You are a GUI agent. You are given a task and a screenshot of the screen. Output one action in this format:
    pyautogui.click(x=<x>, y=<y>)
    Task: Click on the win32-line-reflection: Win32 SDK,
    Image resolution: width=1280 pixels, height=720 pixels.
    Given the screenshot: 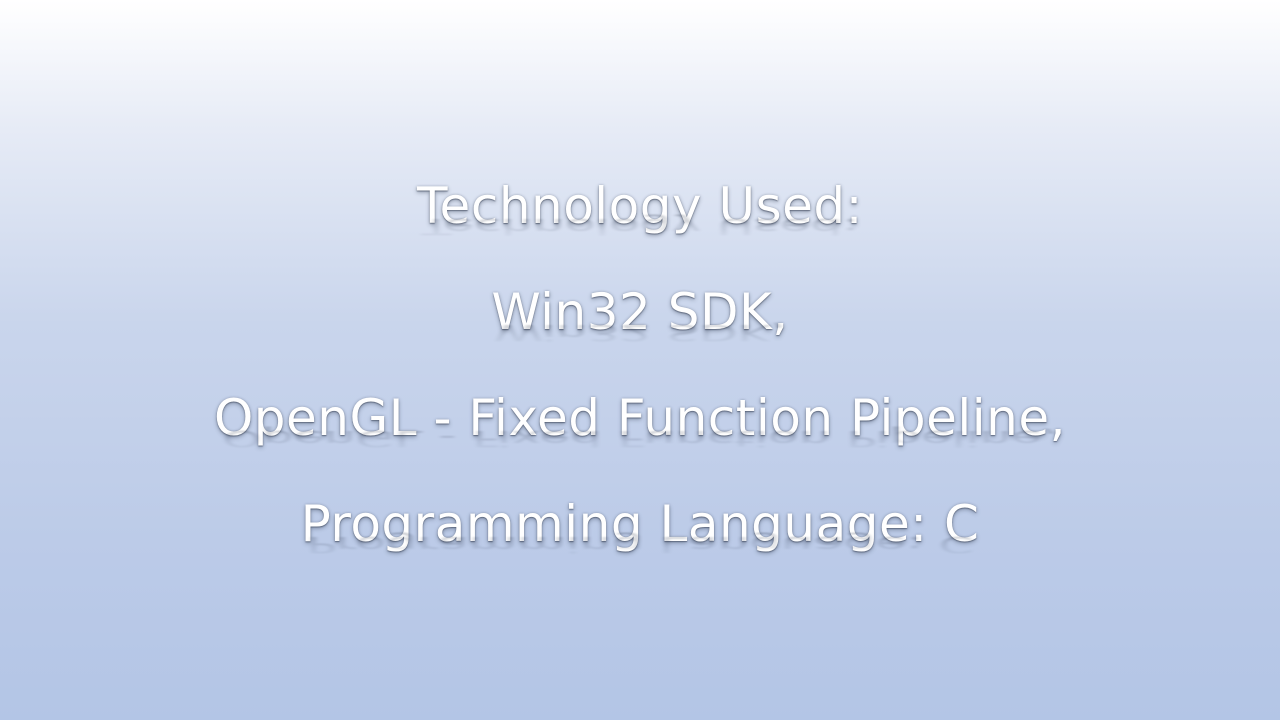 What is the action you would take?
    pyautogui.click(x=640, y=332)
    